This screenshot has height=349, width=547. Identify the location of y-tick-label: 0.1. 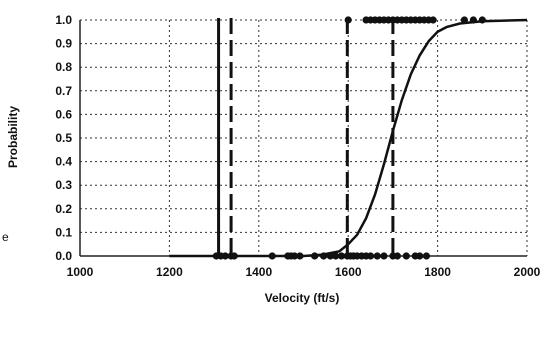
(63, 232).